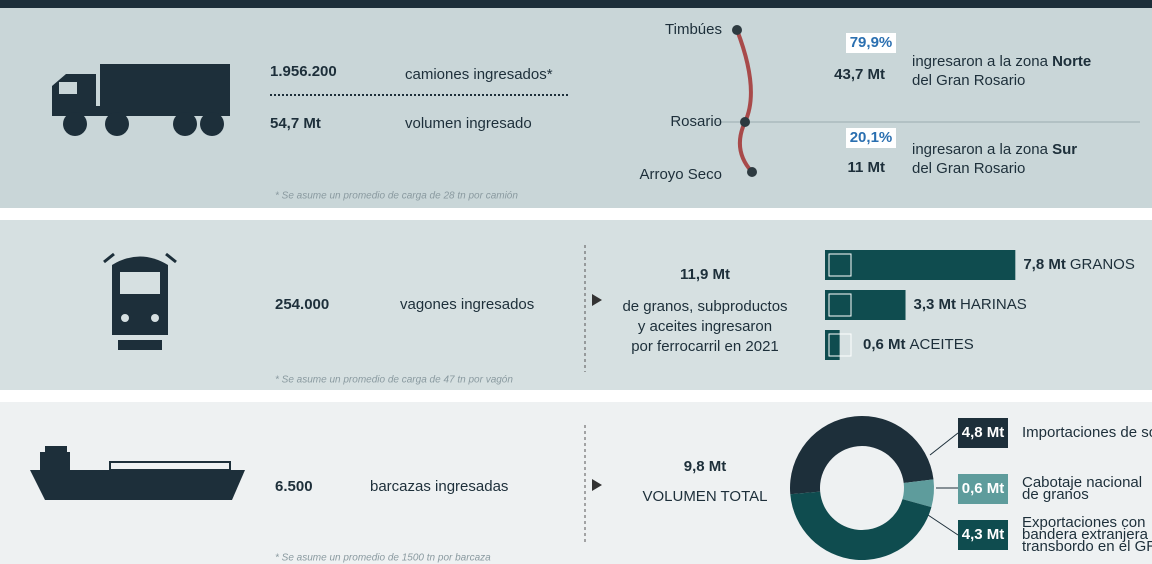 This screenshot has height=564, width=1152. Describe the element at coordinates (302, 304) in the screenshot. I see `train-count: 254.000` at that location.